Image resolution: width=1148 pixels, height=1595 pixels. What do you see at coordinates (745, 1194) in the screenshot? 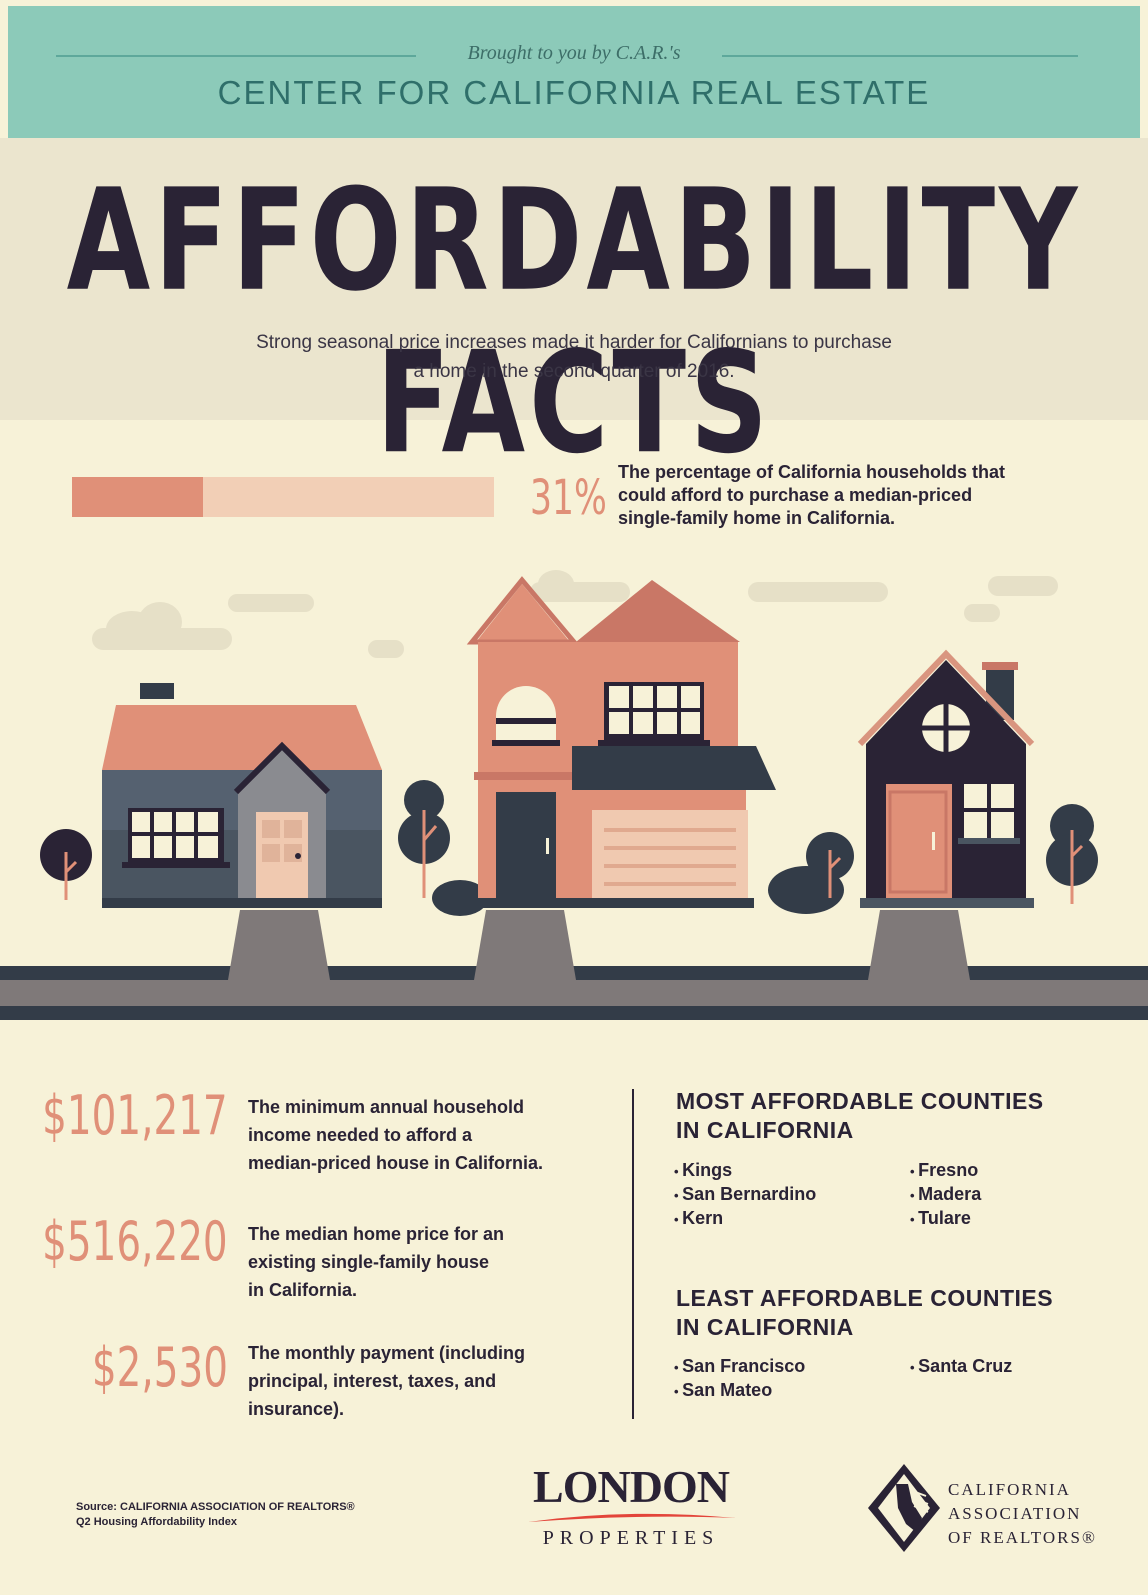
I see `county-item: San Bernardino` at bounding box center [745, 1194].